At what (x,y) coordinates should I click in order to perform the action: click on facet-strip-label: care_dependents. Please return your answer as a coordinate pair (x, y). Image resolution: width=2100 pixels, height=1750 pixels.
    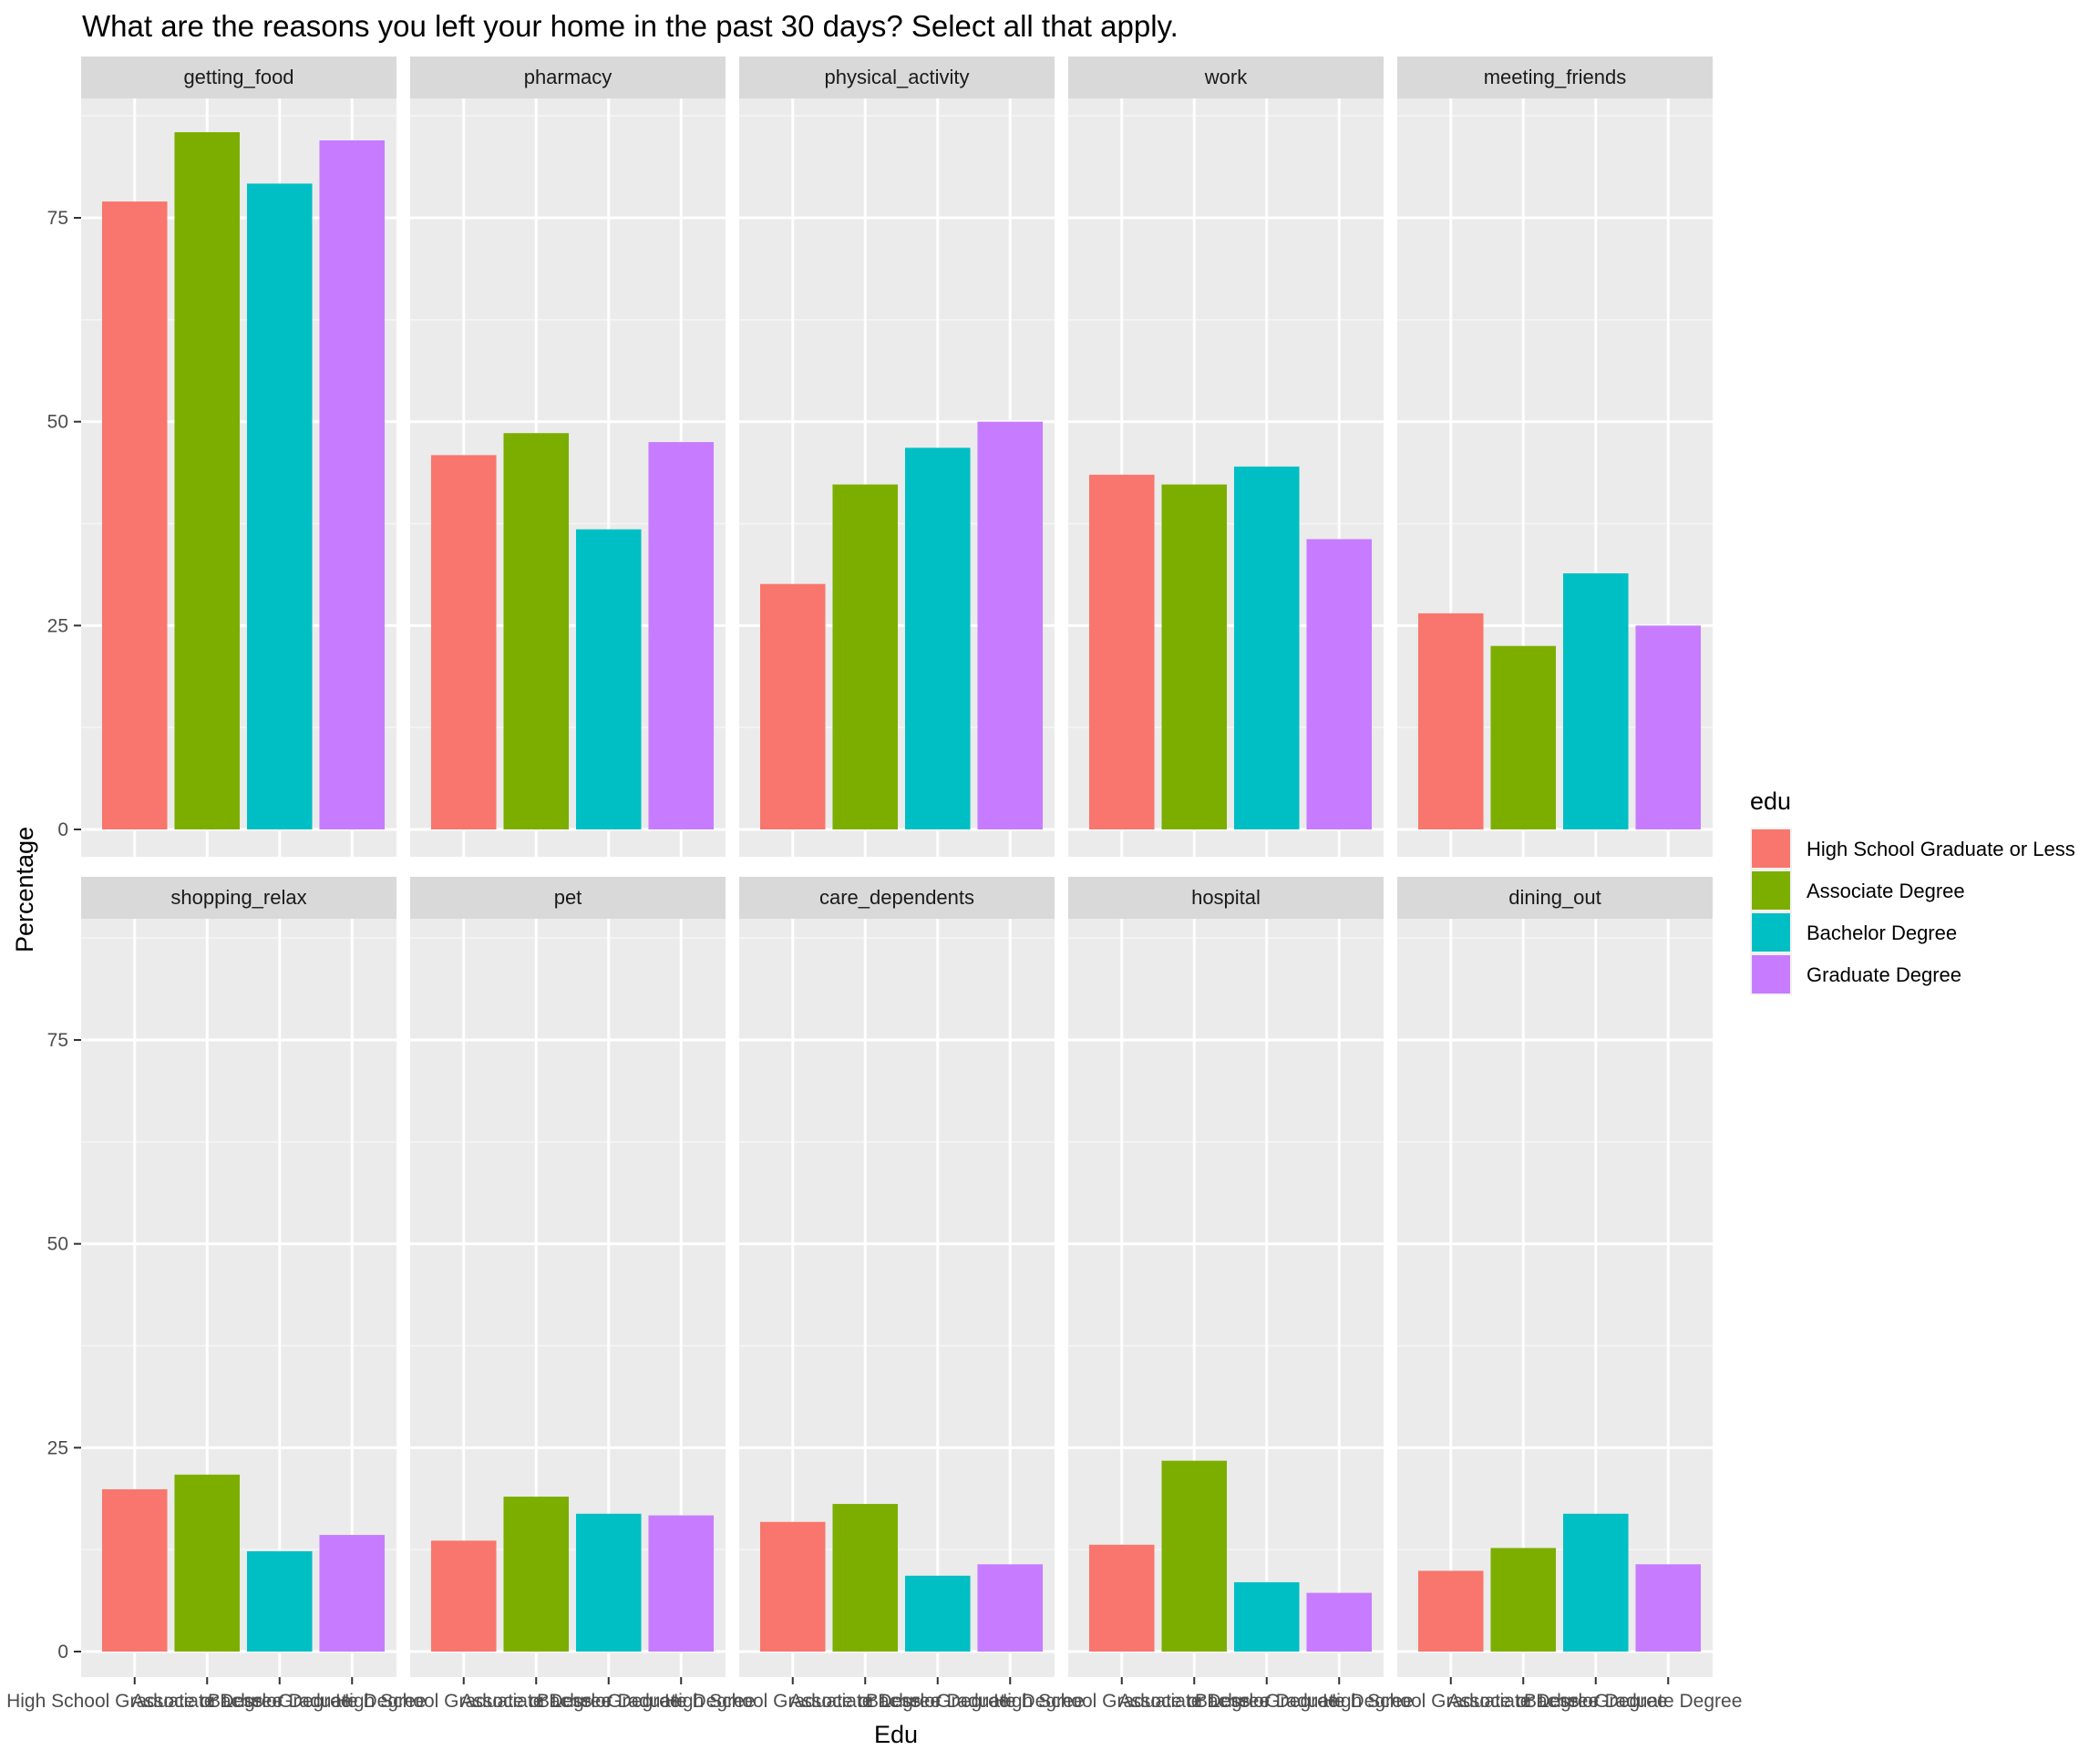
    Looking at the image, I should click on (897, 898).